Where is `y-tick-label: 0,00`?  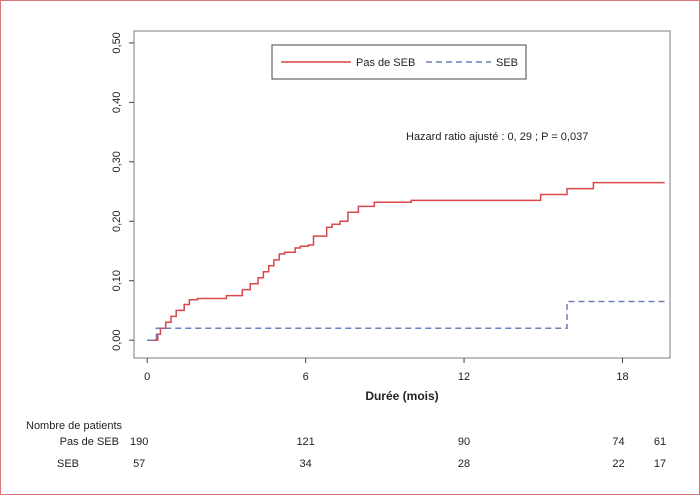
y-tick-label: 0,00 is located at coordinates (117, 339).